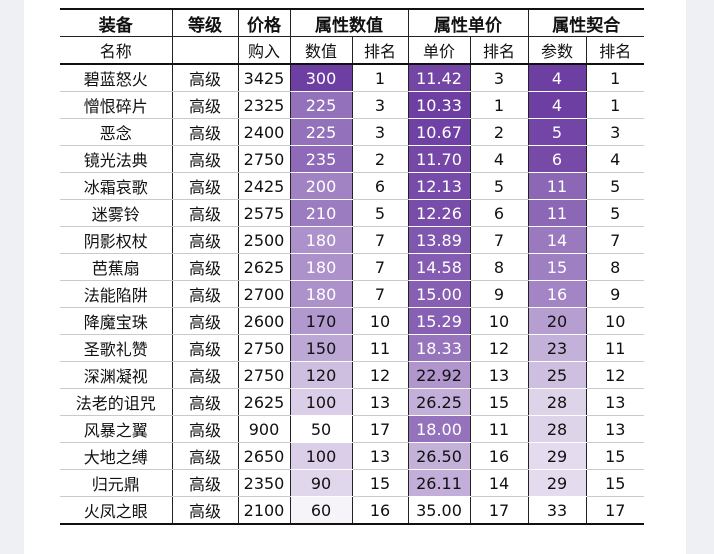  I want to click on cell-param-rank: 9, so click(615, 294).